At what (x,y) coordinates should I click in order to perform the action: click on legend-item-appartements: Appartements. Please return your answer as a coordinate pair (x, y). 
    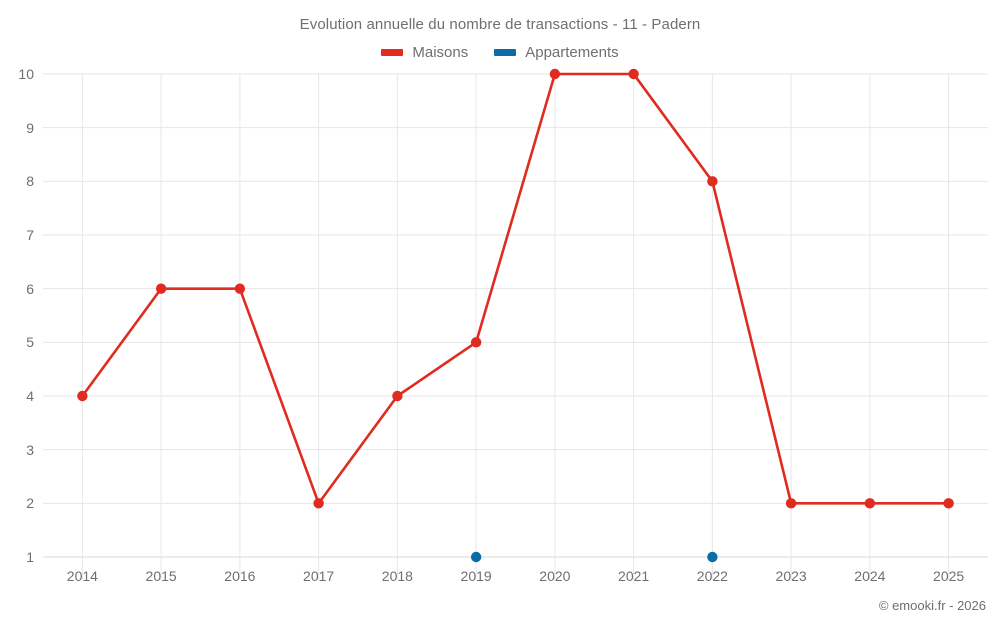
    Looking at the image, I should click on (556, 52).